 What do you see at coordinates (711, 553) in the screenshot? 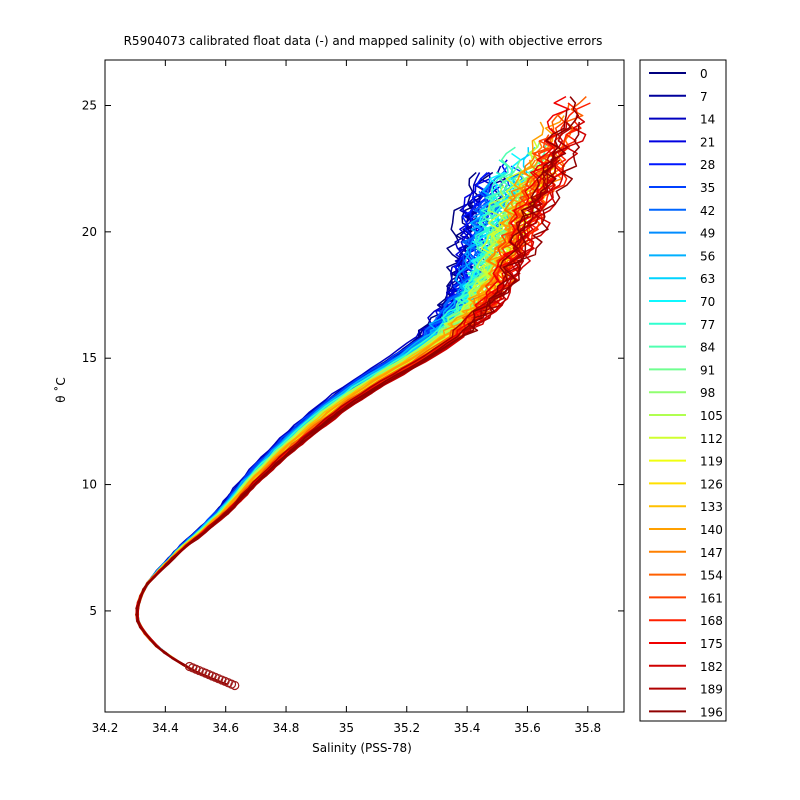
I see `legend-label-147: 147` at bounding box center [711, 553].